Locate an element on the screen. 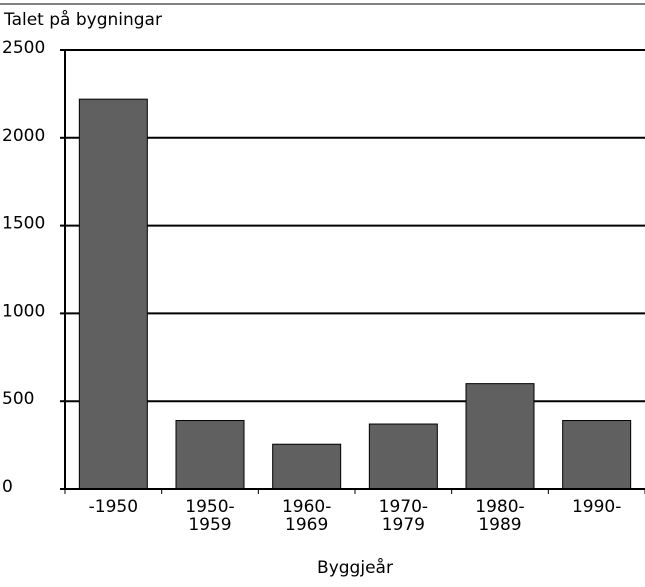  x-axis-label: Byggjeår is located at coordinates (355, 567).